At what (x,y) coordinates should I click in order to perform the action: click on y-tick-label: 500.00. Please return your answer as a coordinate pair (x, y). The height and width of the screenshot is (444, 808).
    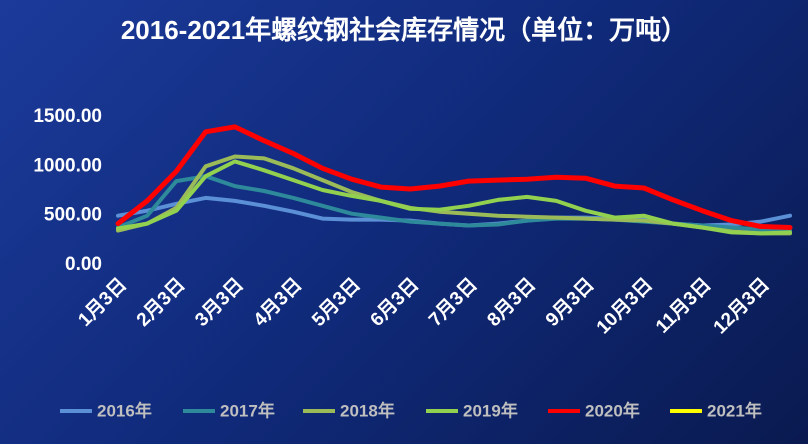
    Looking at the image, I should click on (73, 215).